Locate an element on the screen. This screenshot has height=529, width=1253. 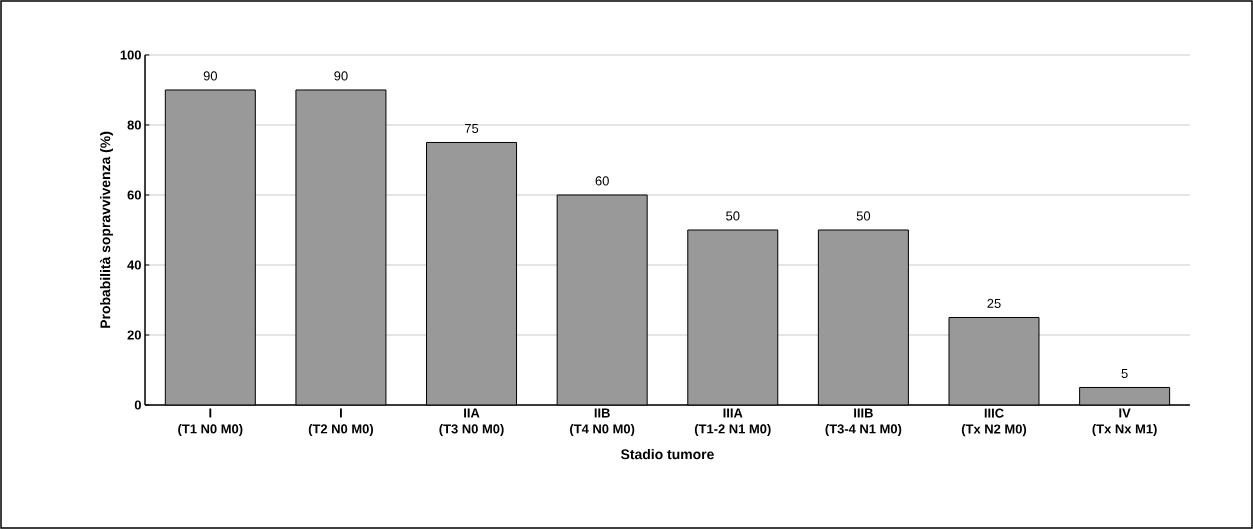
y-tick-label: 20 is located at coordinates (134, 335).